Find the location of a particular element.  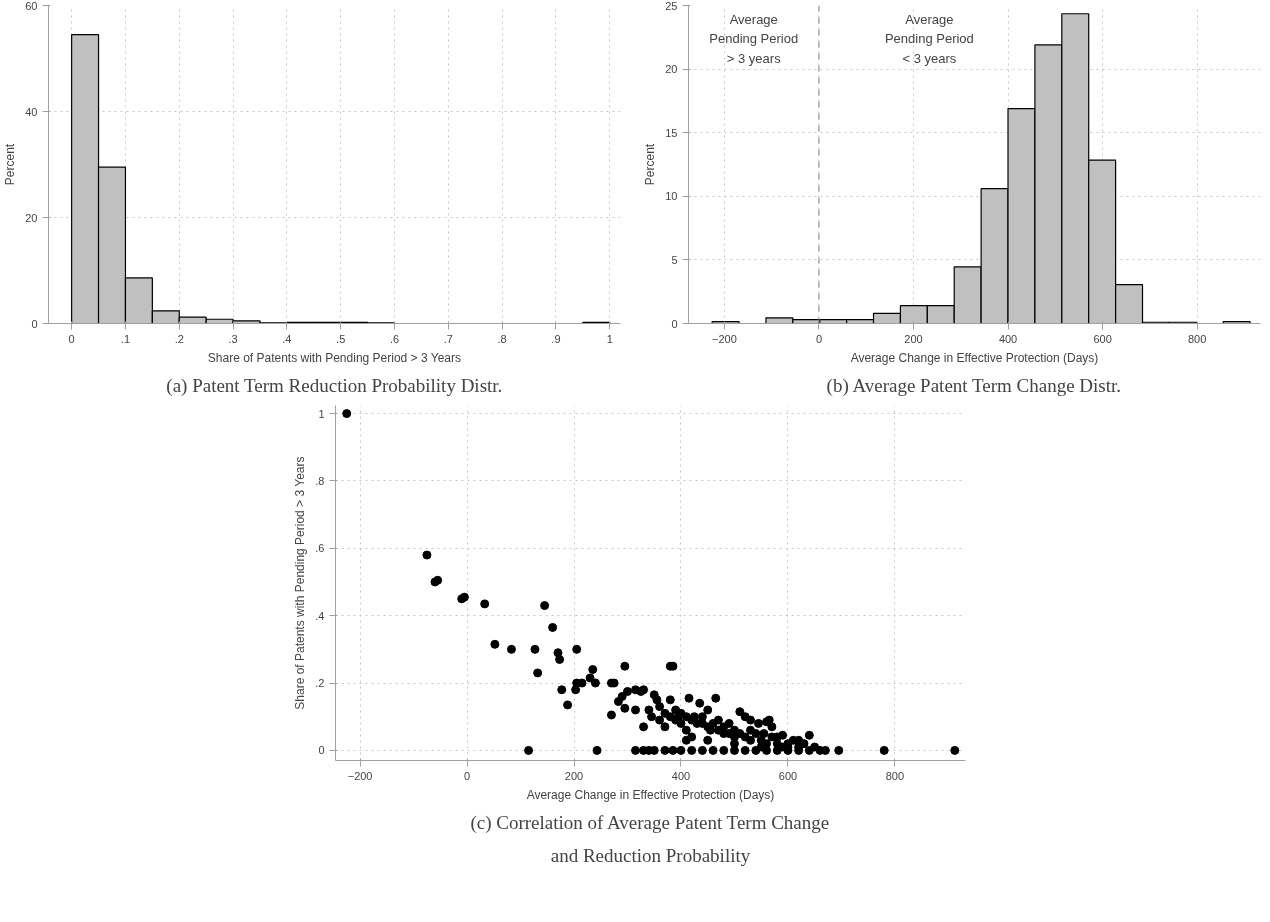

text: (b) Average Patent Term Change Distr. is located at coordinates (974, 385).